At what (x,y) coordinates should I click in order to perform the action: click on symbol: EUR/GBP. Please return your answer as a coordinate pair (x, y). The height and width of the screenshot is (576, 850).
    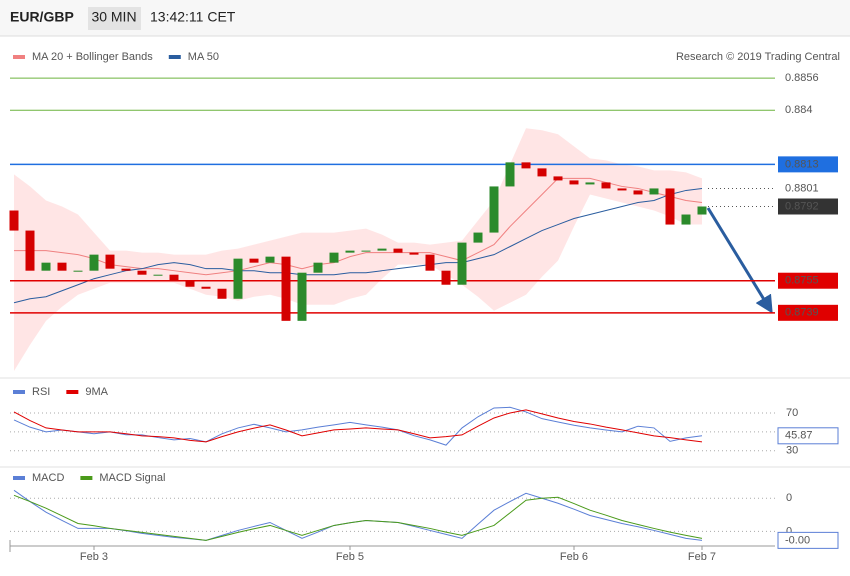
    Looking at the image, I should click on (42, 17).